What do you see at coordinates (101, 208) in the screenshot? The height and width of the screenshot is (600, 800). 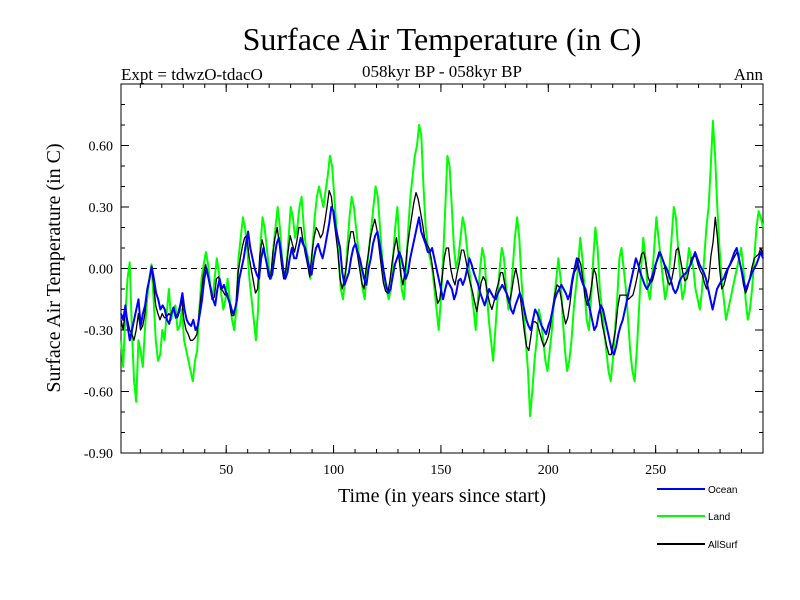 I see `y-tick-label: 0.30` at bounding box center [101, 208].